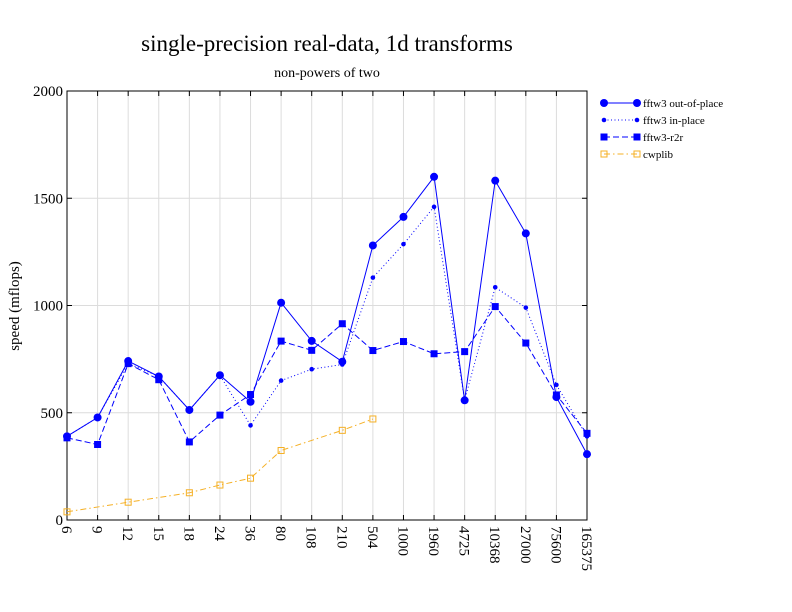  Describe the element at coordinates (311, 537) in the screenshot. I see `x-tick-label: 108` at that location.